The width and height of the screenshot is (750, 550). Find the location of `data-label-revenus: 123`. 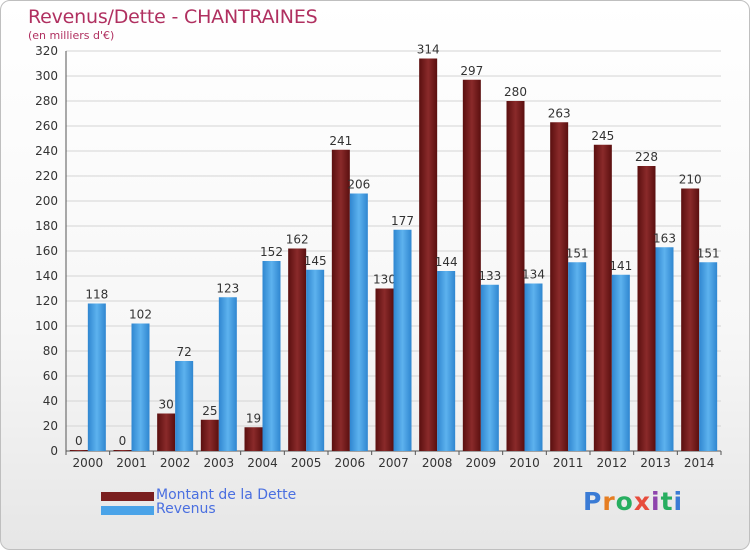

data-label-revenus: 123 is located at coordinates (227, 288).